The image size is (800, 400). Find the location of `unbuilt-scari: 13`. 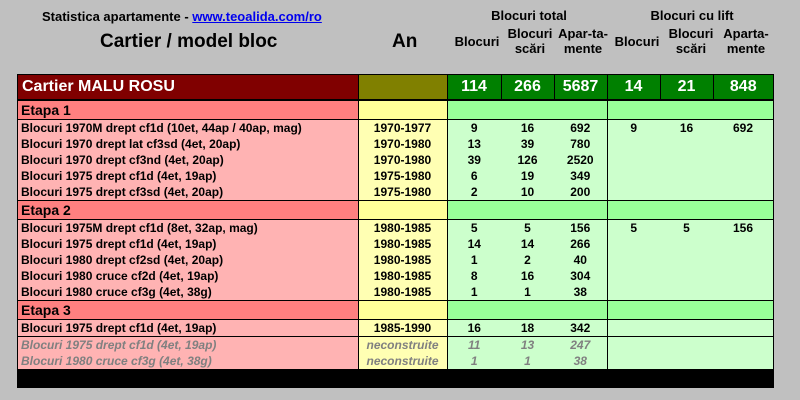

unbuilt-scari: 13 is located at coordinates (527, 344).